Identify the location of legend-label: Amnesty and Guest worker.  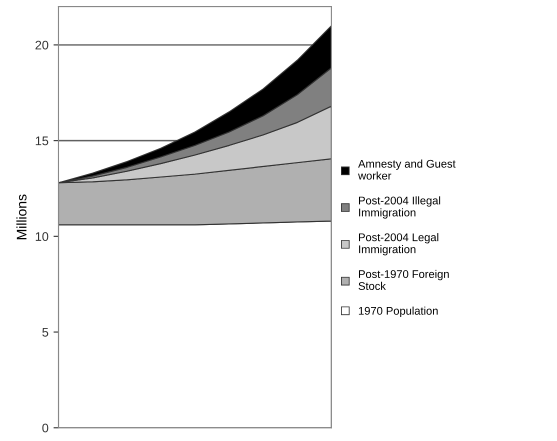
(407, 170).